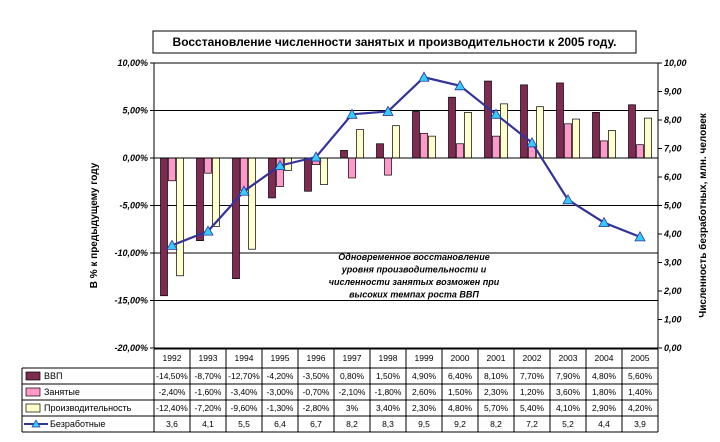 The image size is (720, 442). Describe the element at coordinates (316, 358) in the screenshot. I see `category-label: 1996` at that location.